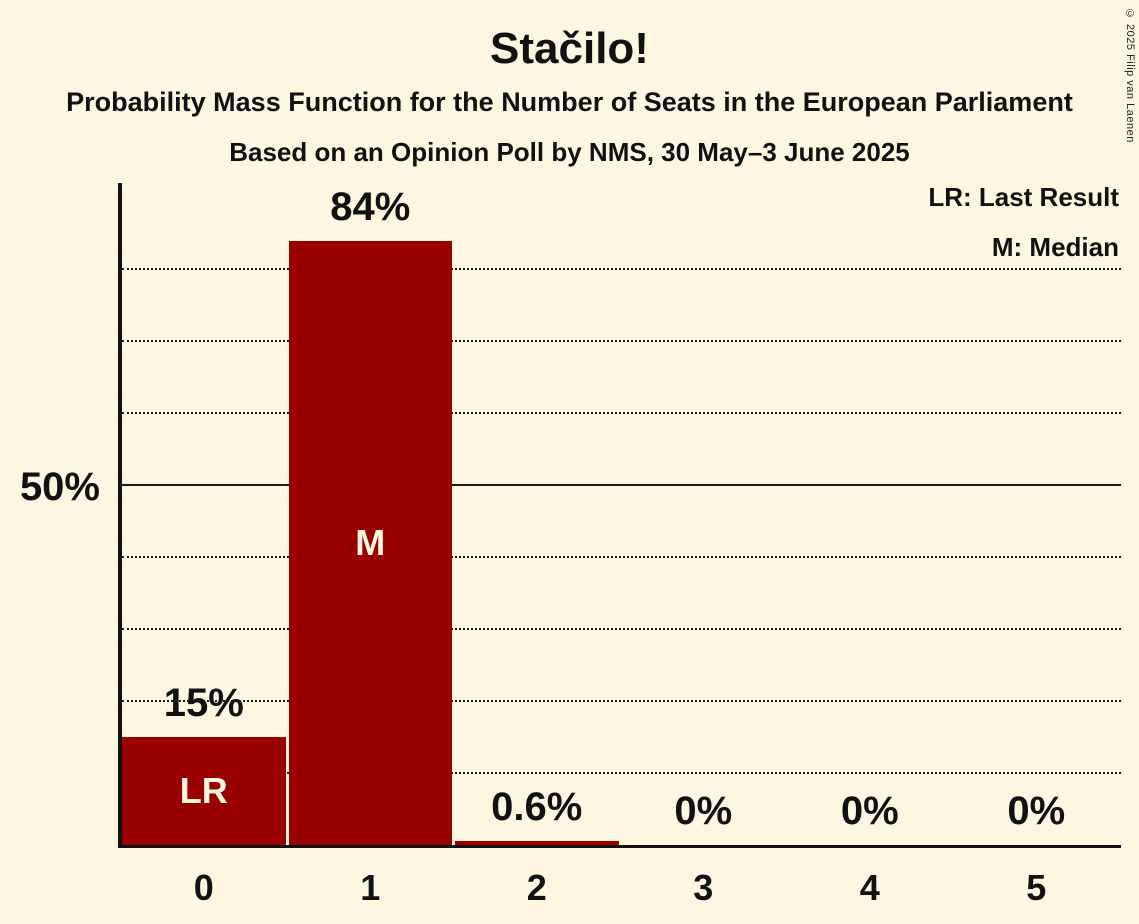  I want to click on bar-seats-1: M, so click(370, 542).